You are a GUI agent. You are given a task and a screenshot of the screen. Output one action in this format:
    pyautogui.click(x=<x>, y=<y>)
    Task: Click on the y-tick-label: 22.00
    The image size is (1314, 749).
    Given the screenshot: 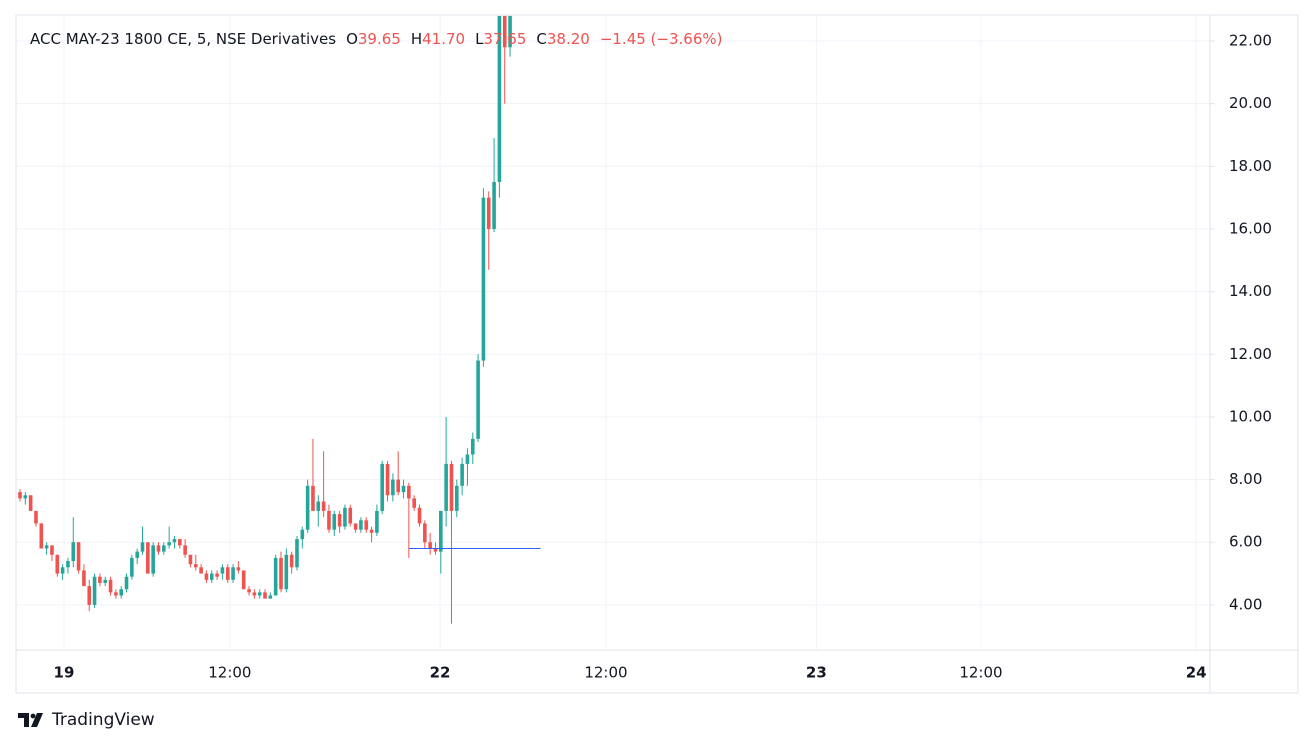 What is the action you would take?
    pyautogui.click(x=1250, y=41)
    